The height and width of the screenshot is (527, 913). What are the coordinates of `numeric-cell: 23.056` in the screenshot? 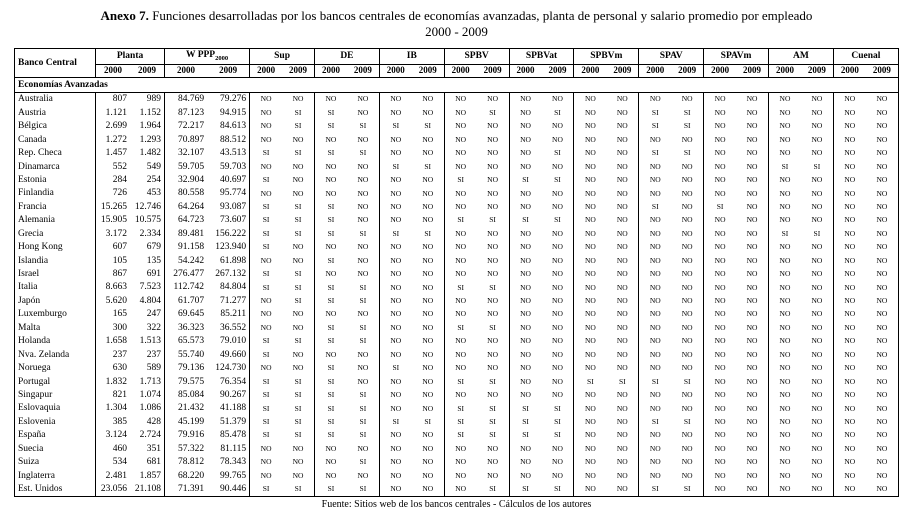 It's located at (113, 489).